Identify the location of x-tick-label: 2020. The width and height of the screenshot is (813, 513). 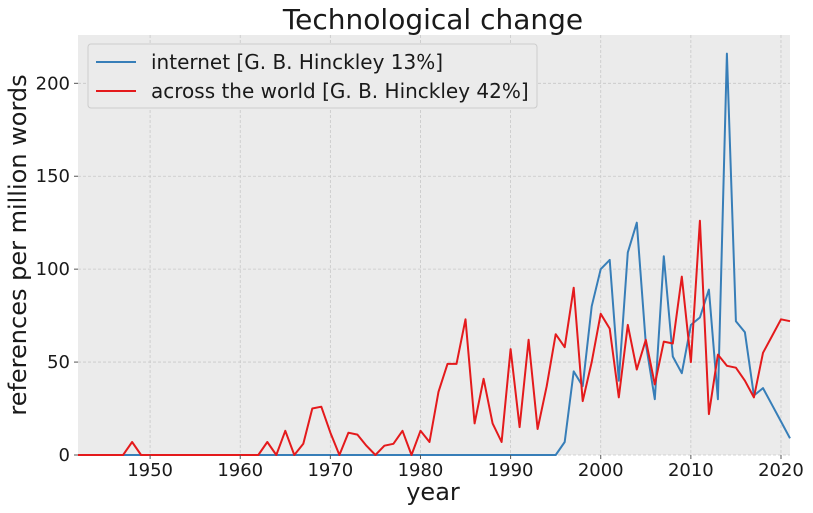
(781, 470).